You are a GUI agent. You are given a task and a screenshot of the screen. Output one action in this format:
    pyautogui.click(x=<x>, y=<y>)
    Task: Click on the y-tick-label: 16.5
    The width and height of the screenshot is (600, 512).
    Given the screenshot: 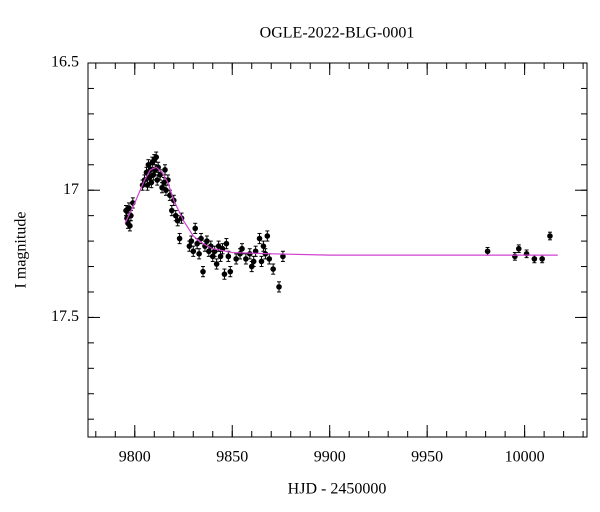 What is the action you would take?
    pyautogui.click(x=65, y=62)
    